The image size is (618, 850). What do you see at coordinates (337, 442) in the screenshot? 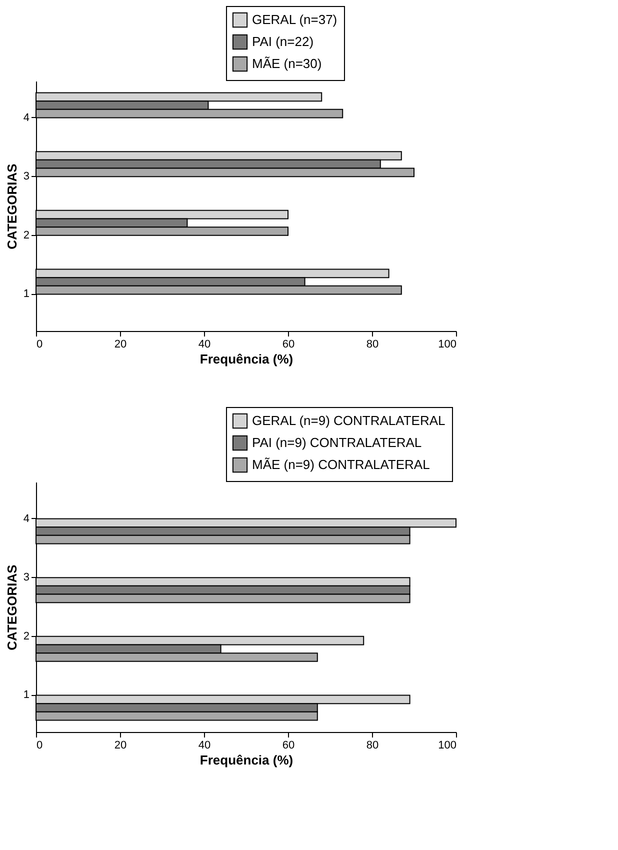
I see `legend-label: PAI (n=9) CONTRALATERAL` at bounding box center [337, 442].